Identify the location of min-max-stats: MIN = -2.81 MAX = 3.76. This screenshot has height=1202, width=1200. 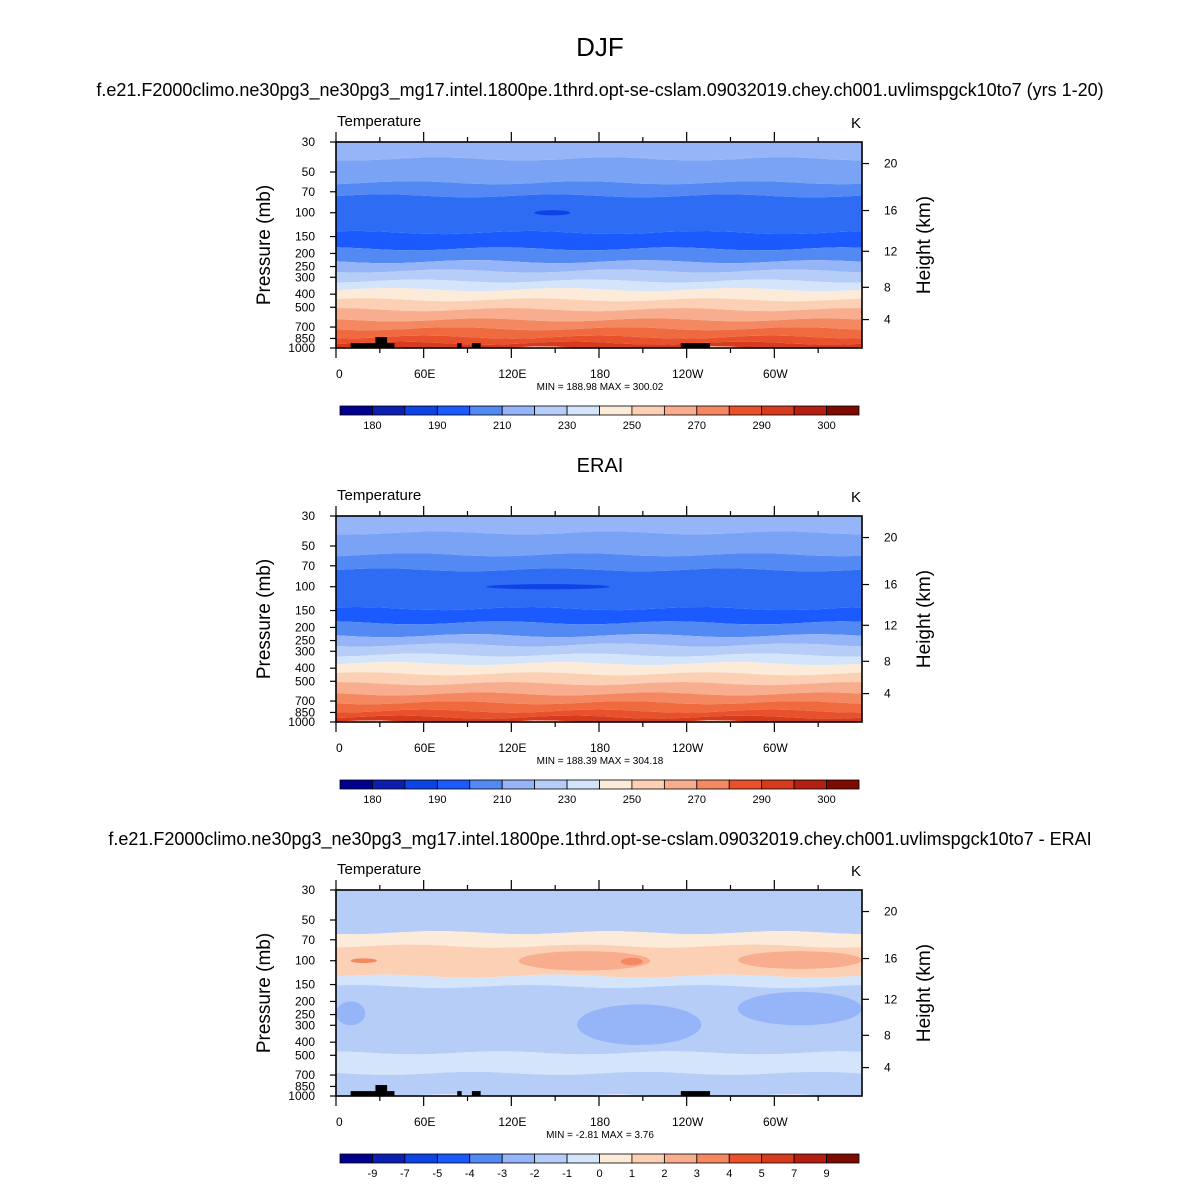
(600, 1135).